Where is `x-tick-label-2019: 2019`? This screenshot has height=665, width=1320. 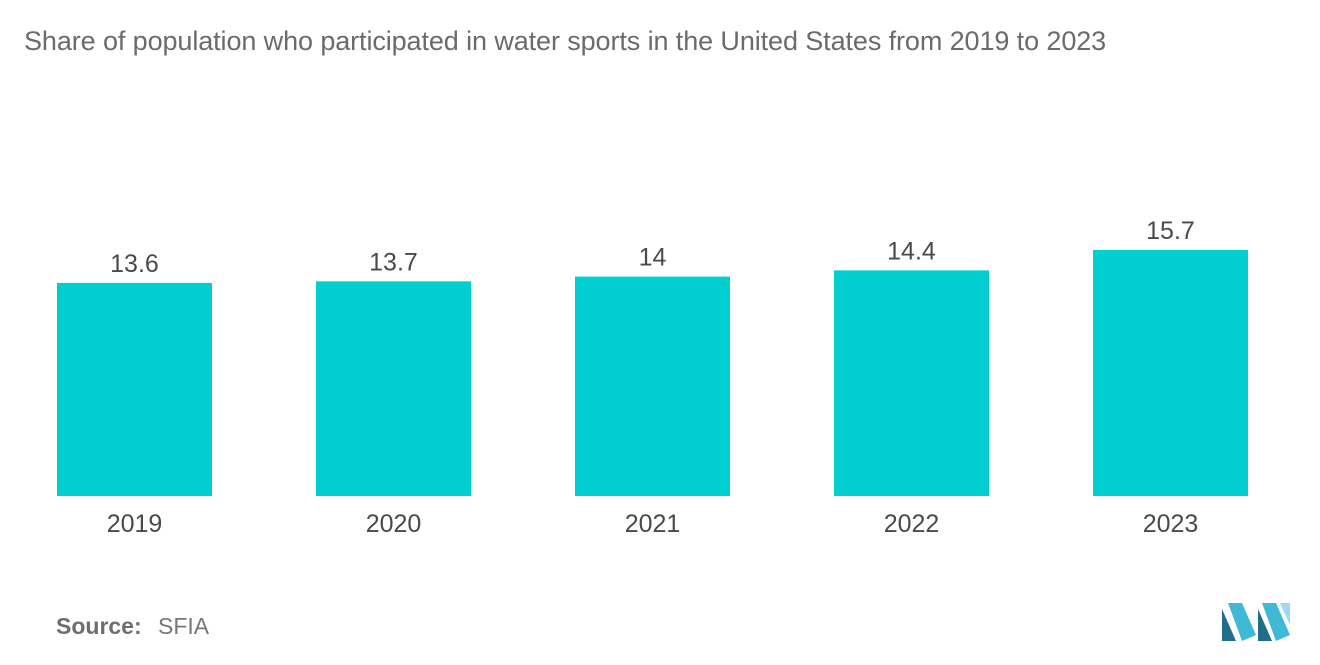 x-tick-label-2019: 2019 is located at coordinates (135, 524).